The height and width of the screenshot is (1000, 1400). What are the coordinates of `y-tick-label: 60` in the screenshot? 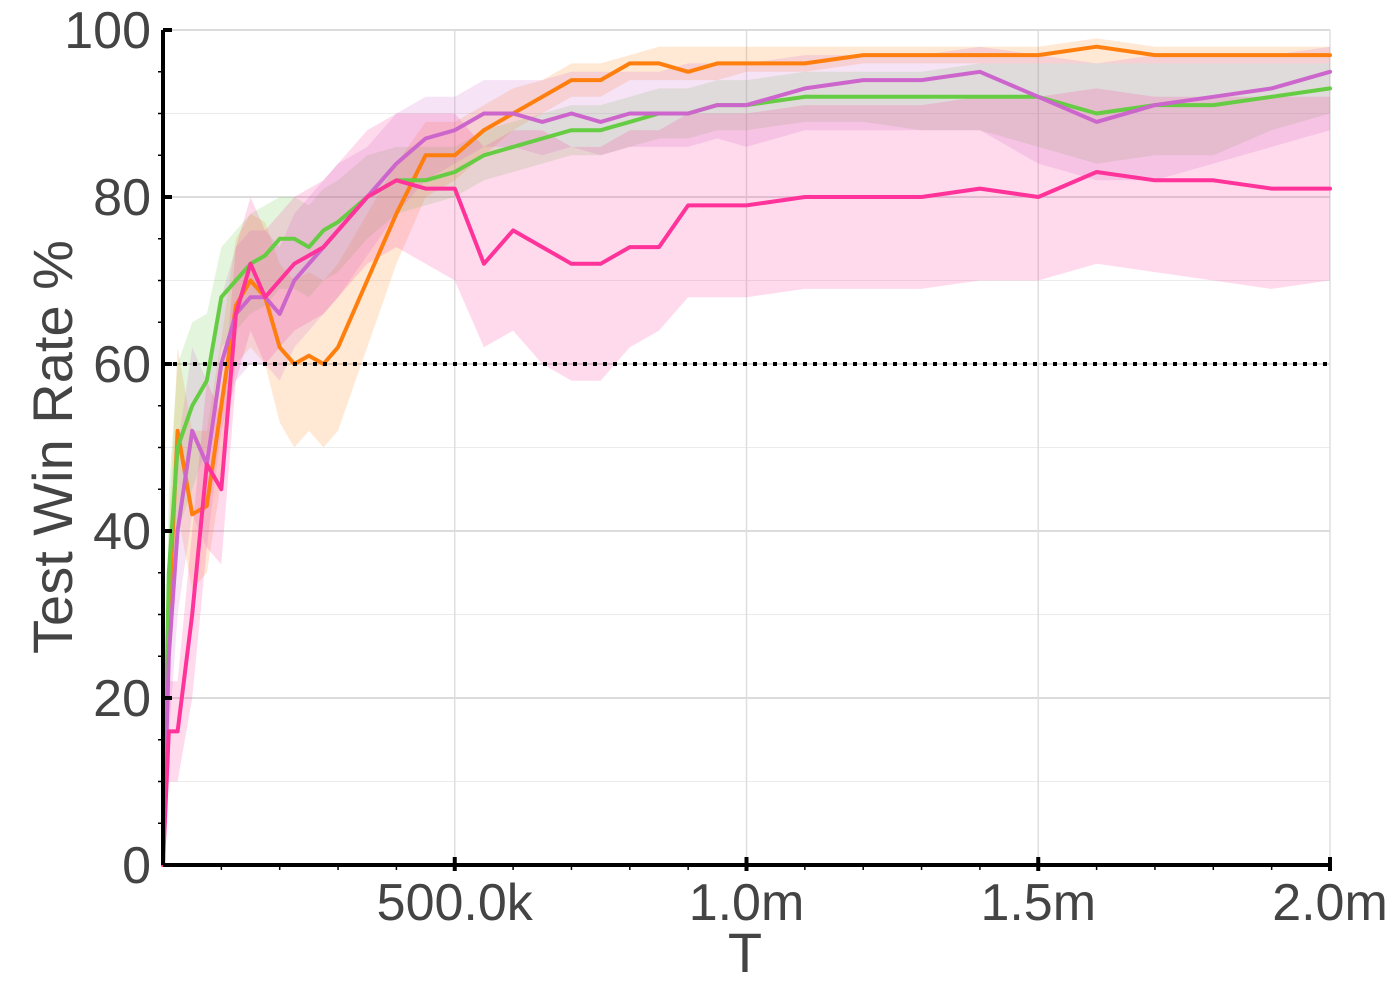 It's located at (122, 365).